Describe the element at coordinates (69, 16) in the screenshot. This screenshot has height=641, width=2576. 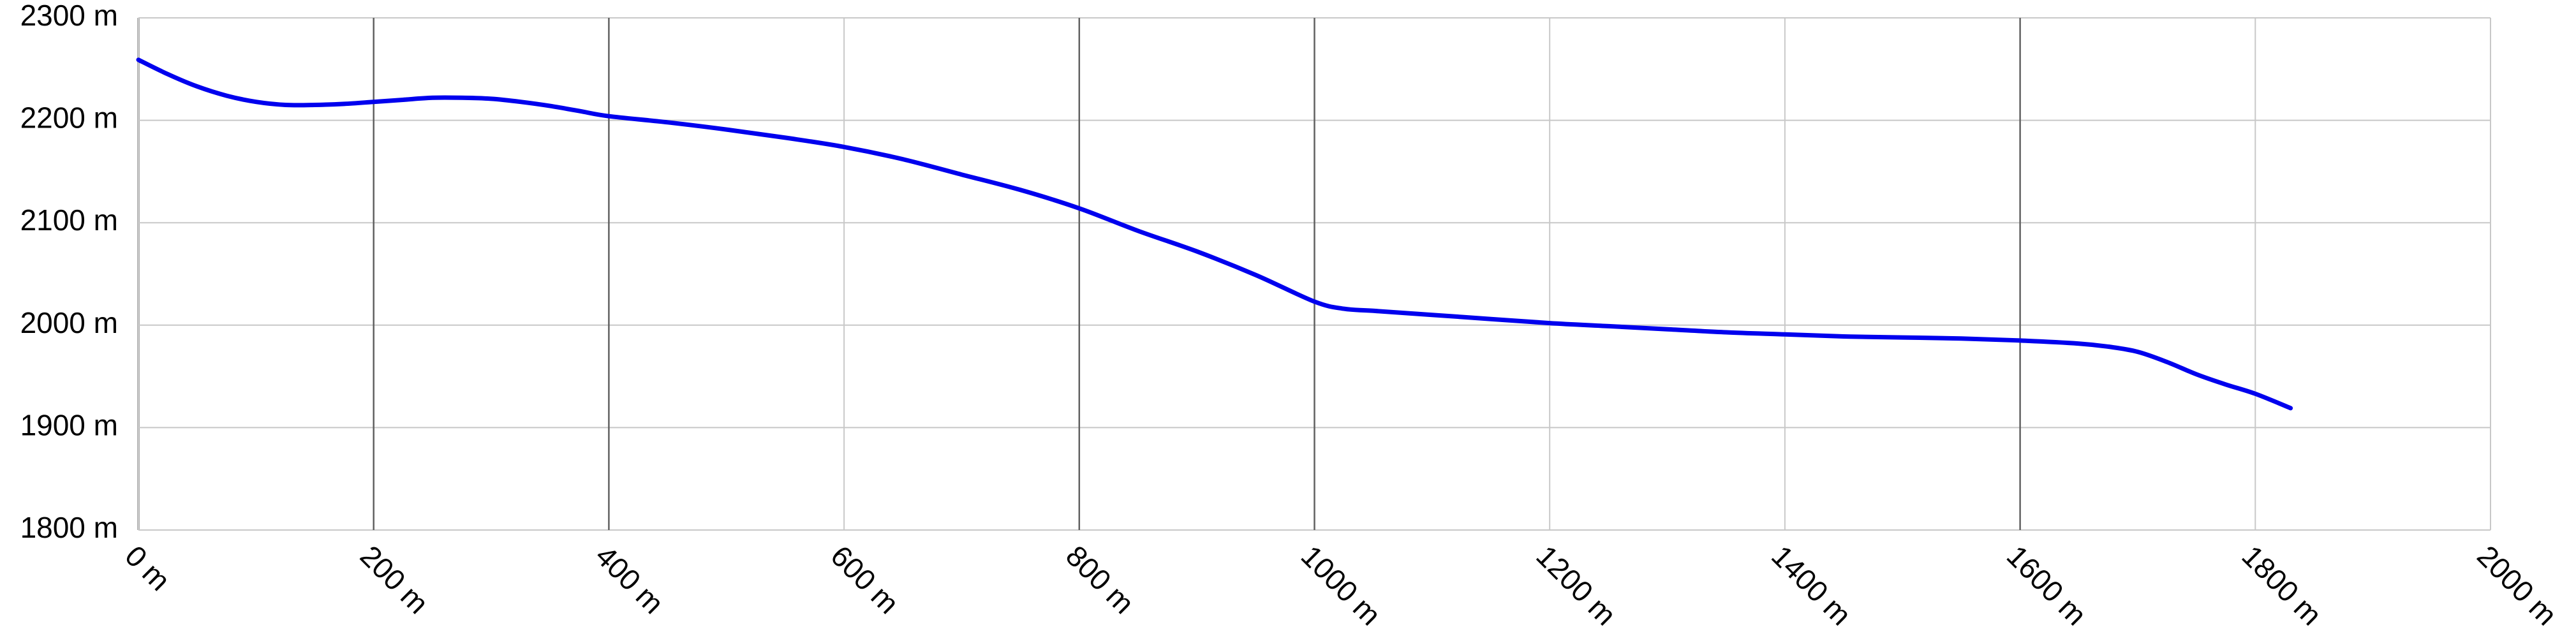
I see `y-tick-label: 2300 m` at that location.